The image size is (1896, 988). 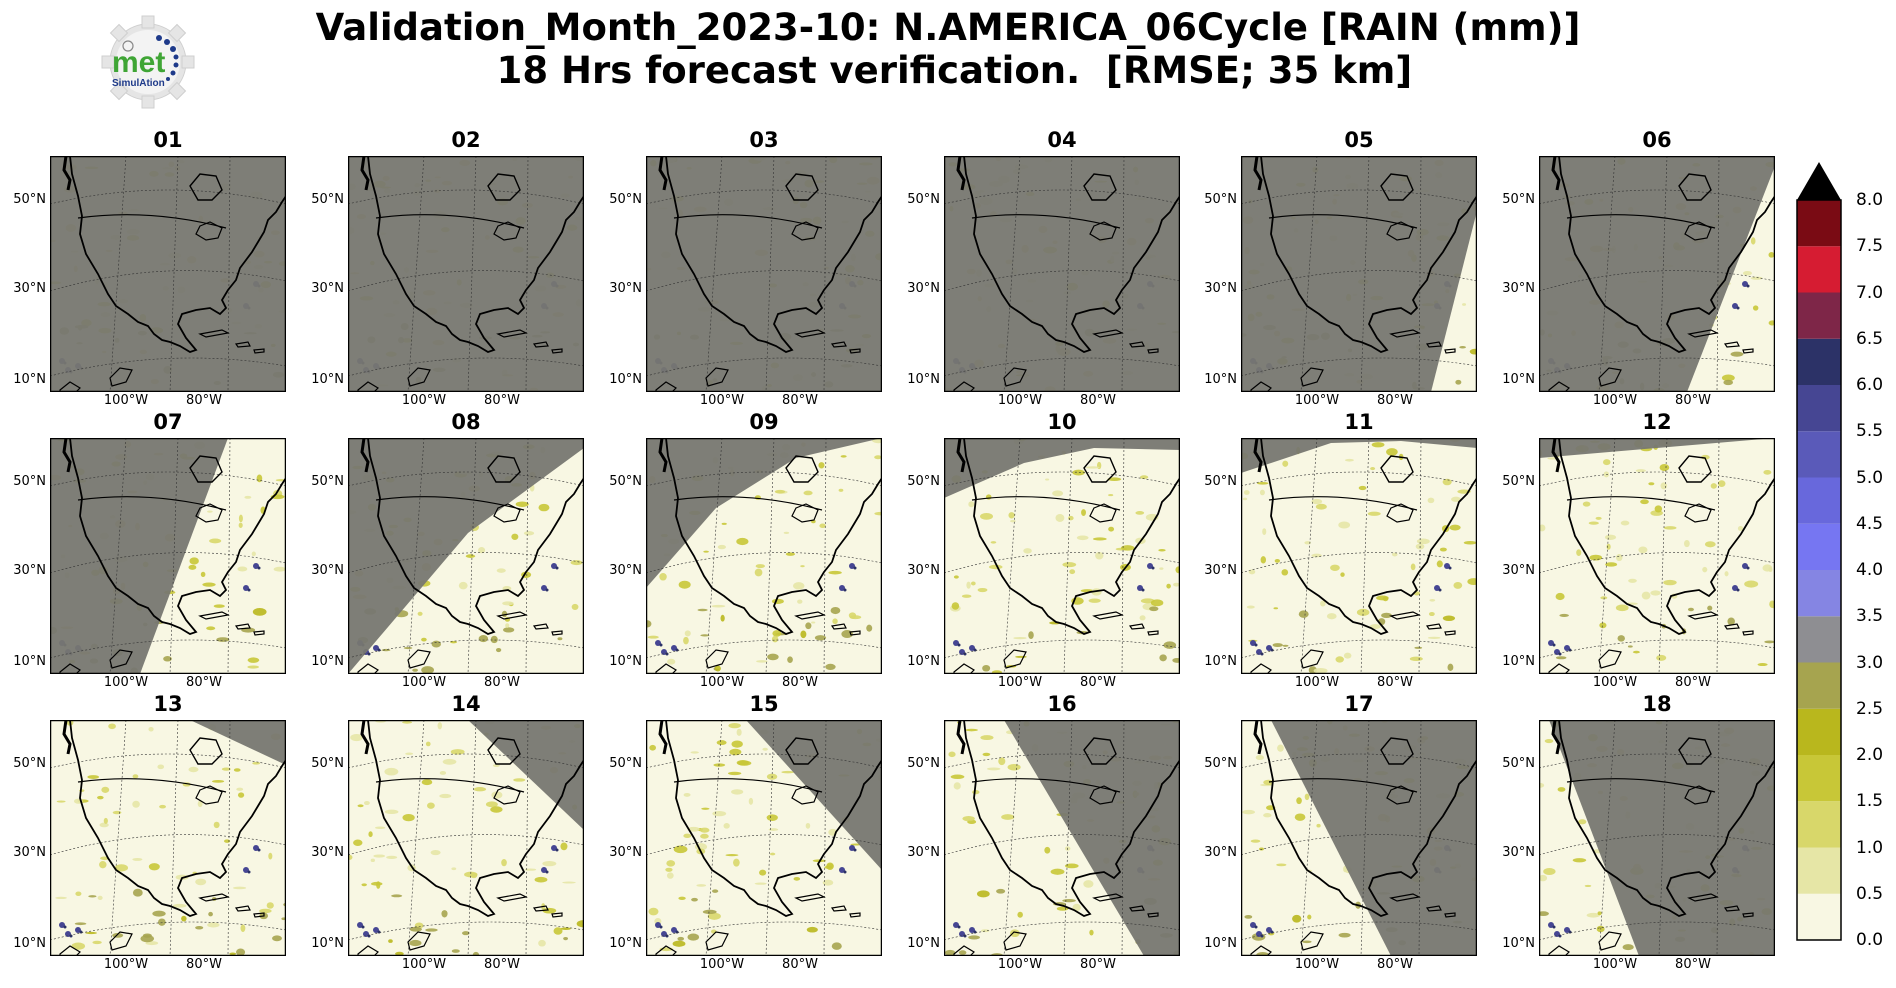 I want to click on colorbar-tick-label: 0.5, so click(x=1870, y=893).